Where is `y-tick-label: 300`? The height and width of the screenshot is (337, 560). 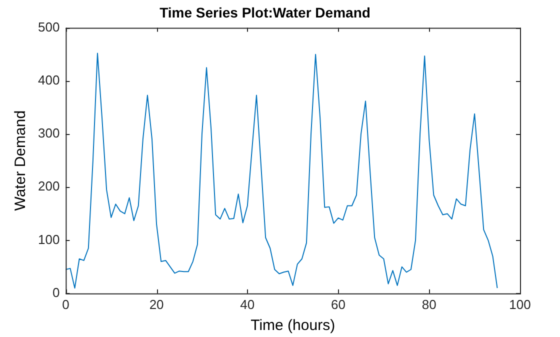 y-tick-label: 300 is located at coordinates (49, 133).